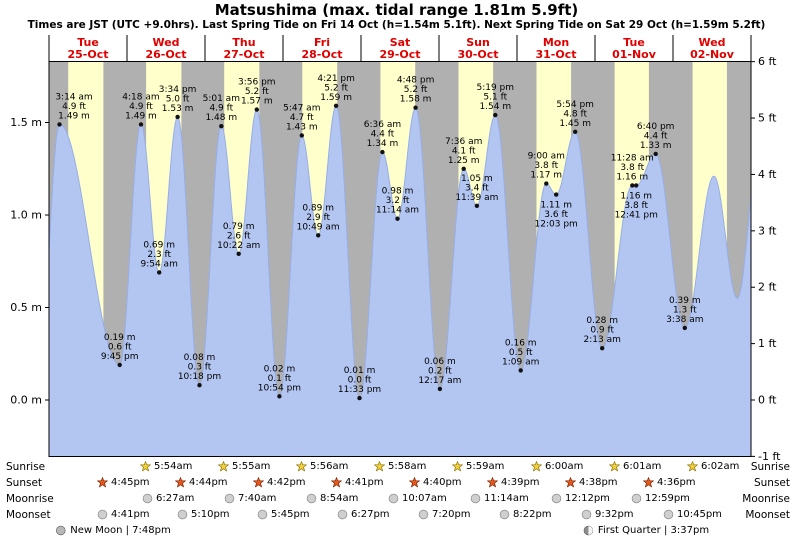  Describe the element at coordinates (587, 498) in the screenshot. I see `moonrise-time: 12:12pm` at that location.